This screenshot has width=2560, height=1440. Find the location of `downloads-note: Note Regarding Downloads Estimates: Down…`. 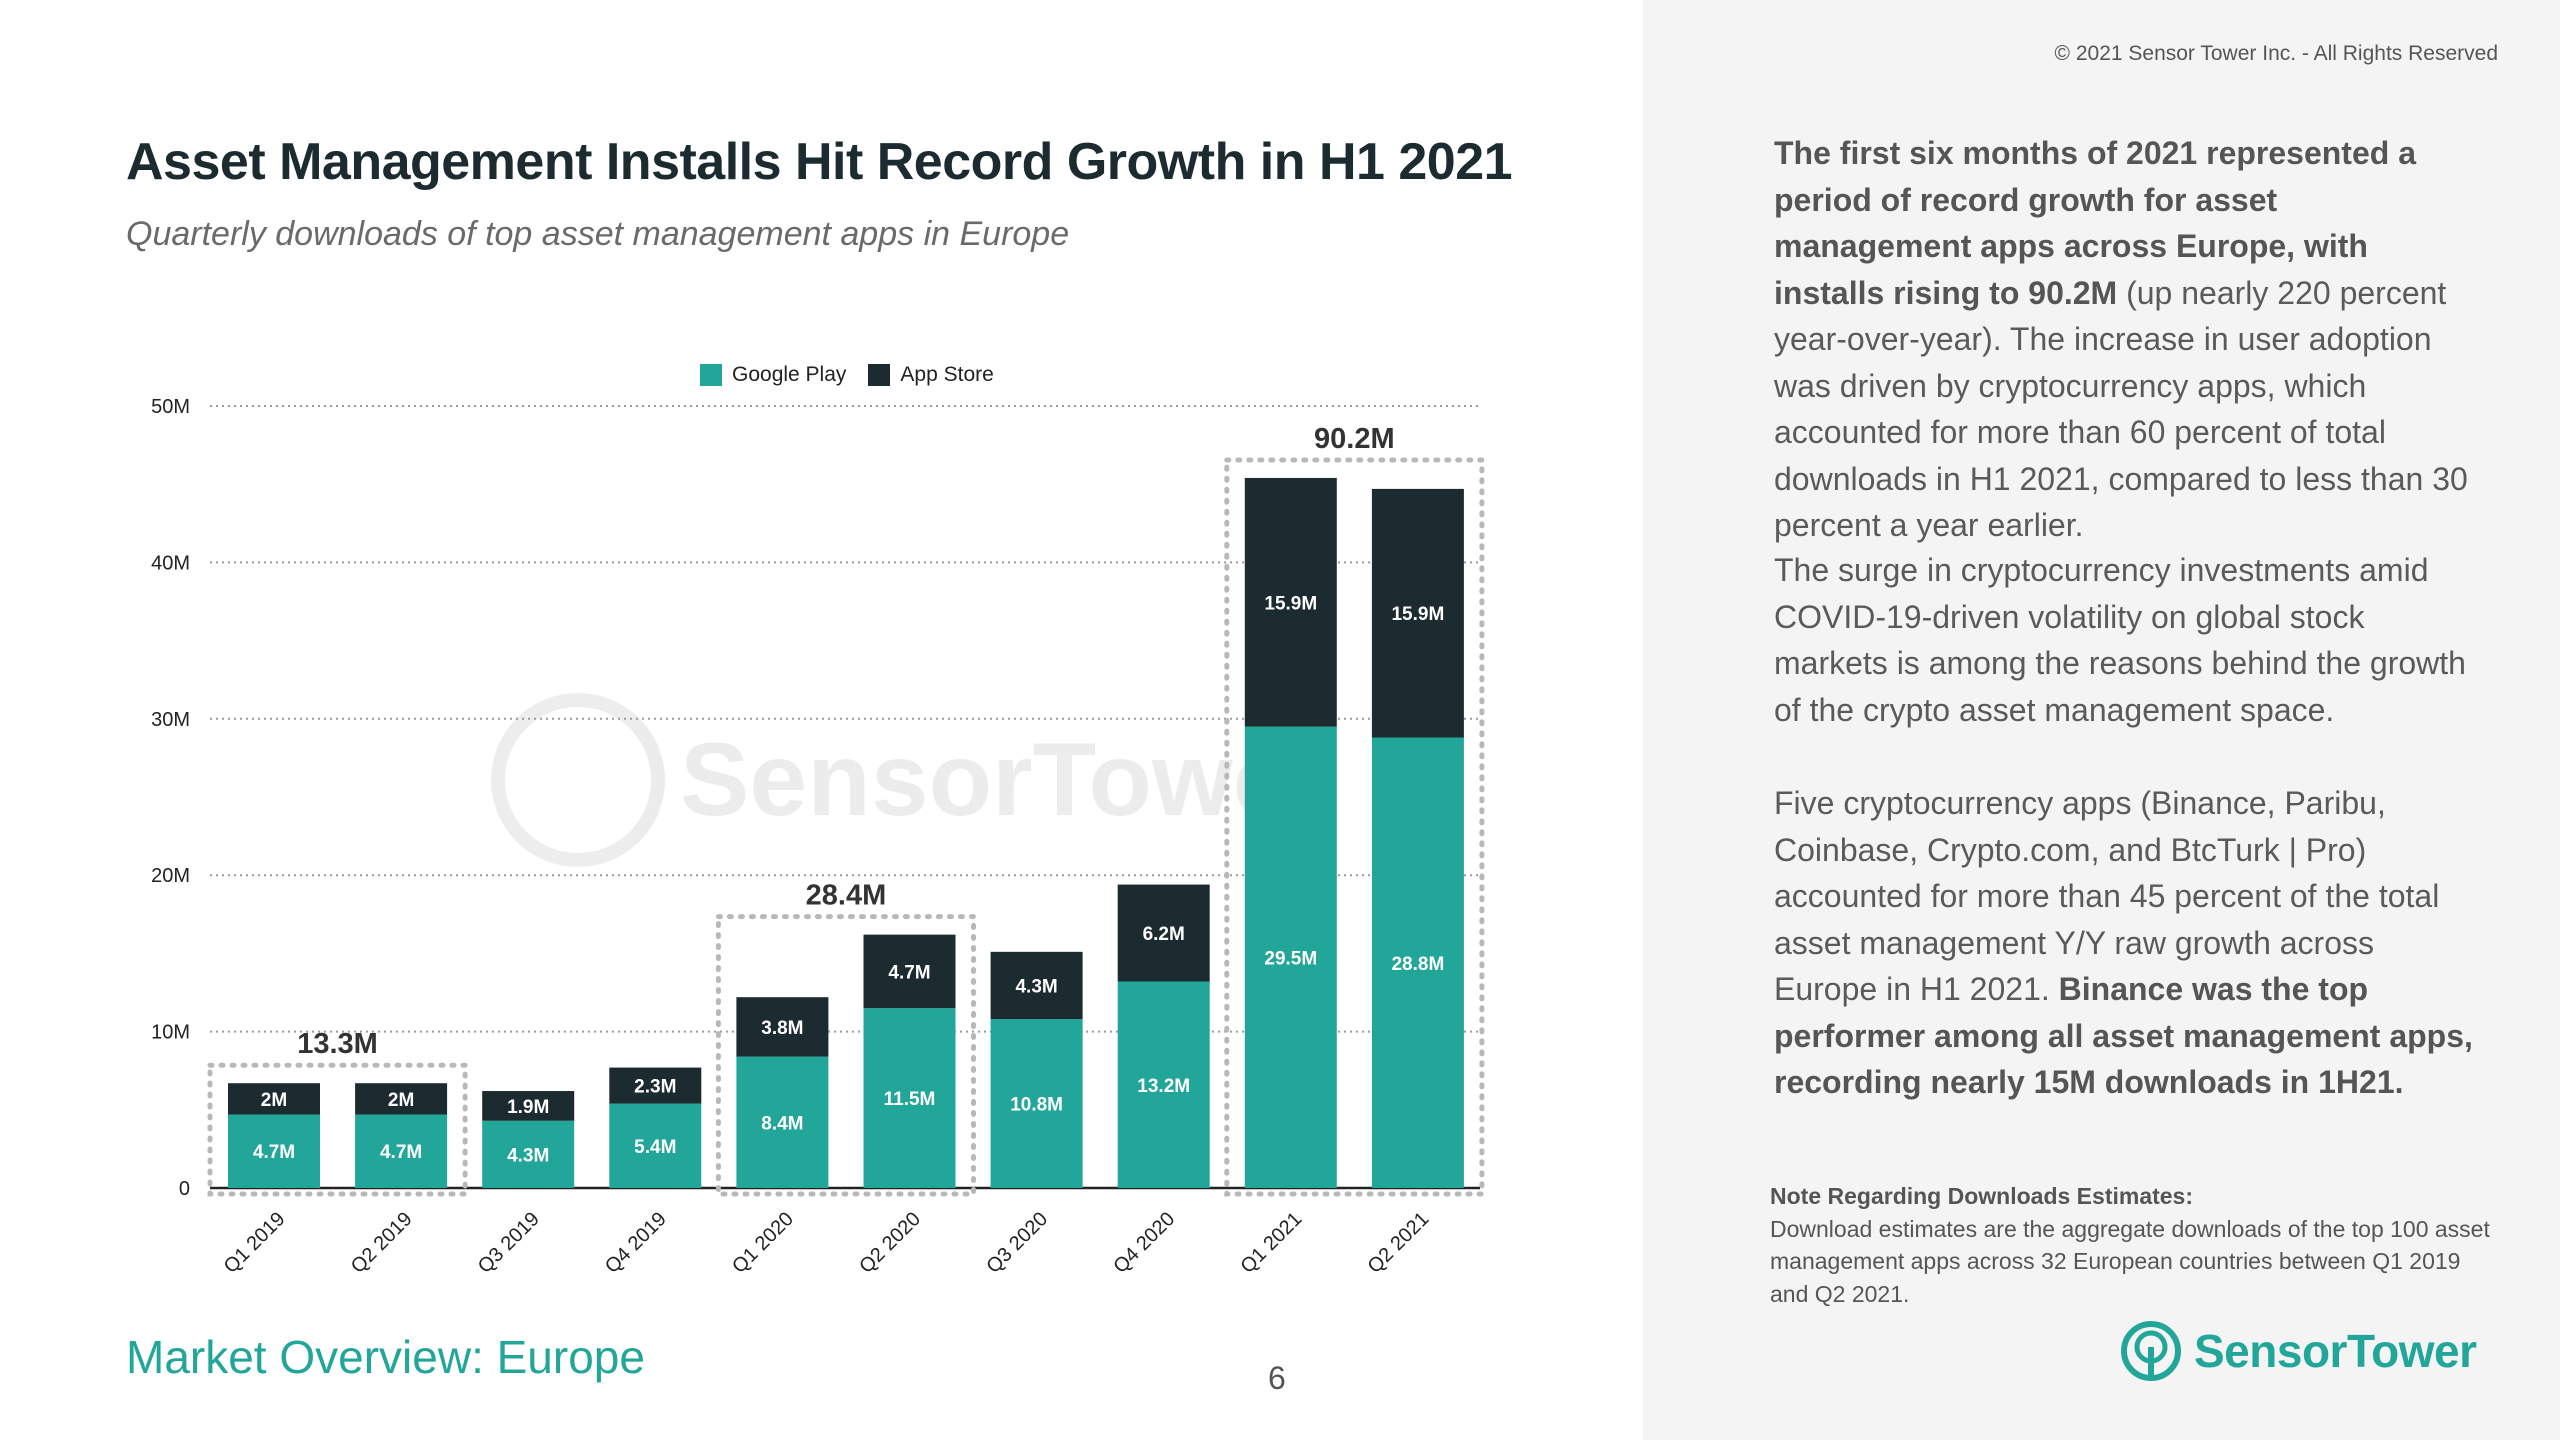

downloads-note: Note Regarding Downloads Estimates: Down… is located at coordinates (2130, 1245).